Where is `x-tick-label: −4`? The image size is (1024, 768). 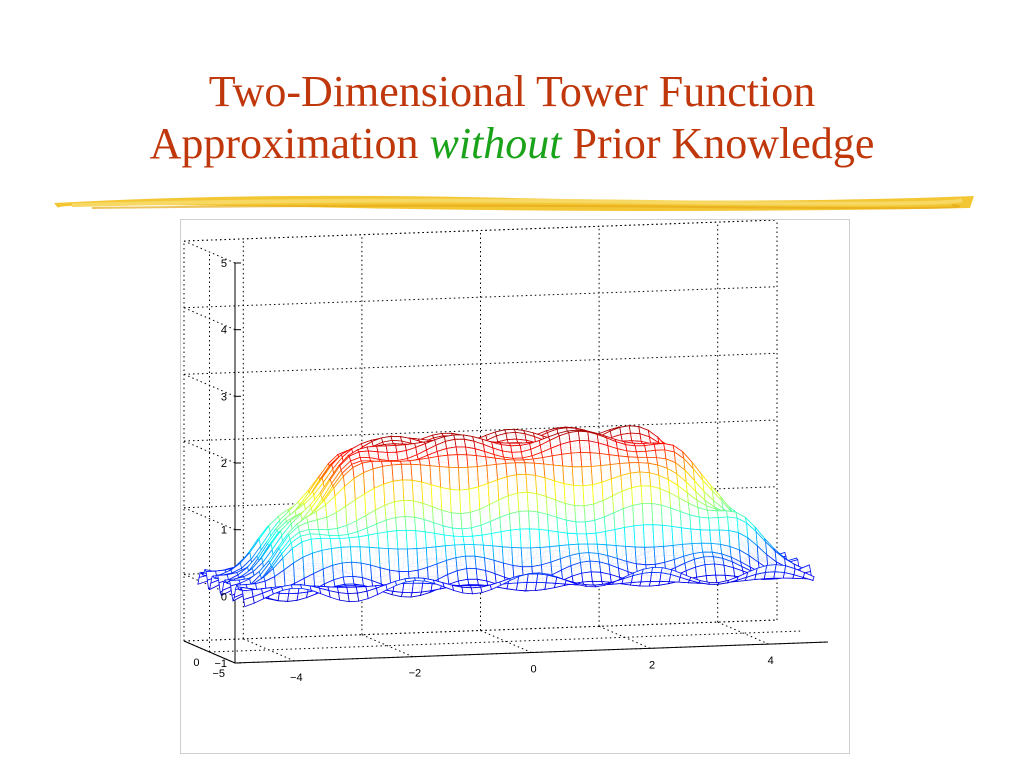
x-tick-label: −4 is located at coordinates (296, 678).